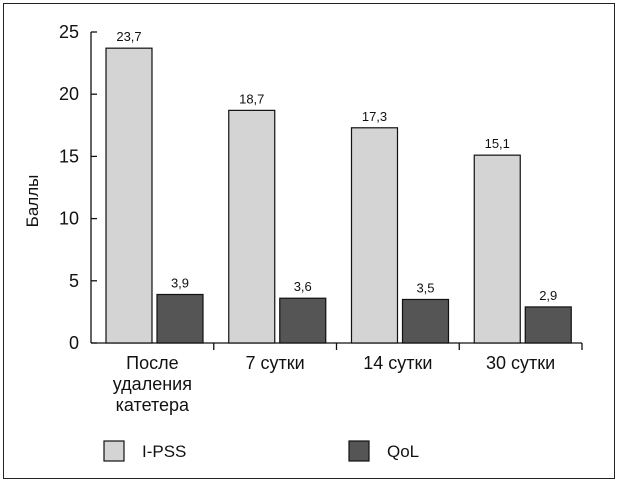  What do you see at coordinates (164, 451) in the screenshot?
I see `legend-label: I-PSS` at bounding box center [164, 451].